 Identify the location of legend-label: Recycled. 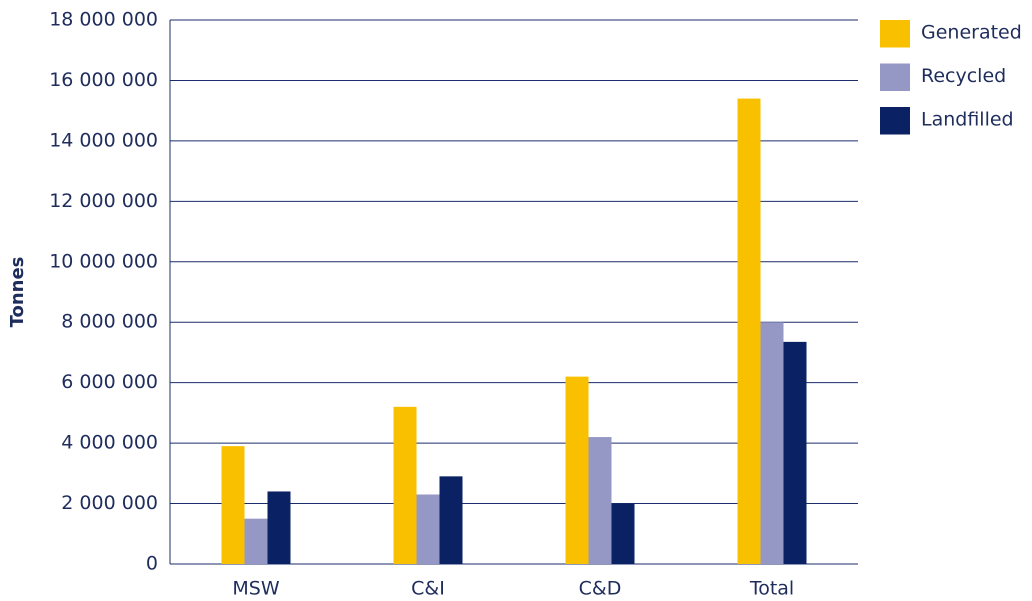
(963, 76).